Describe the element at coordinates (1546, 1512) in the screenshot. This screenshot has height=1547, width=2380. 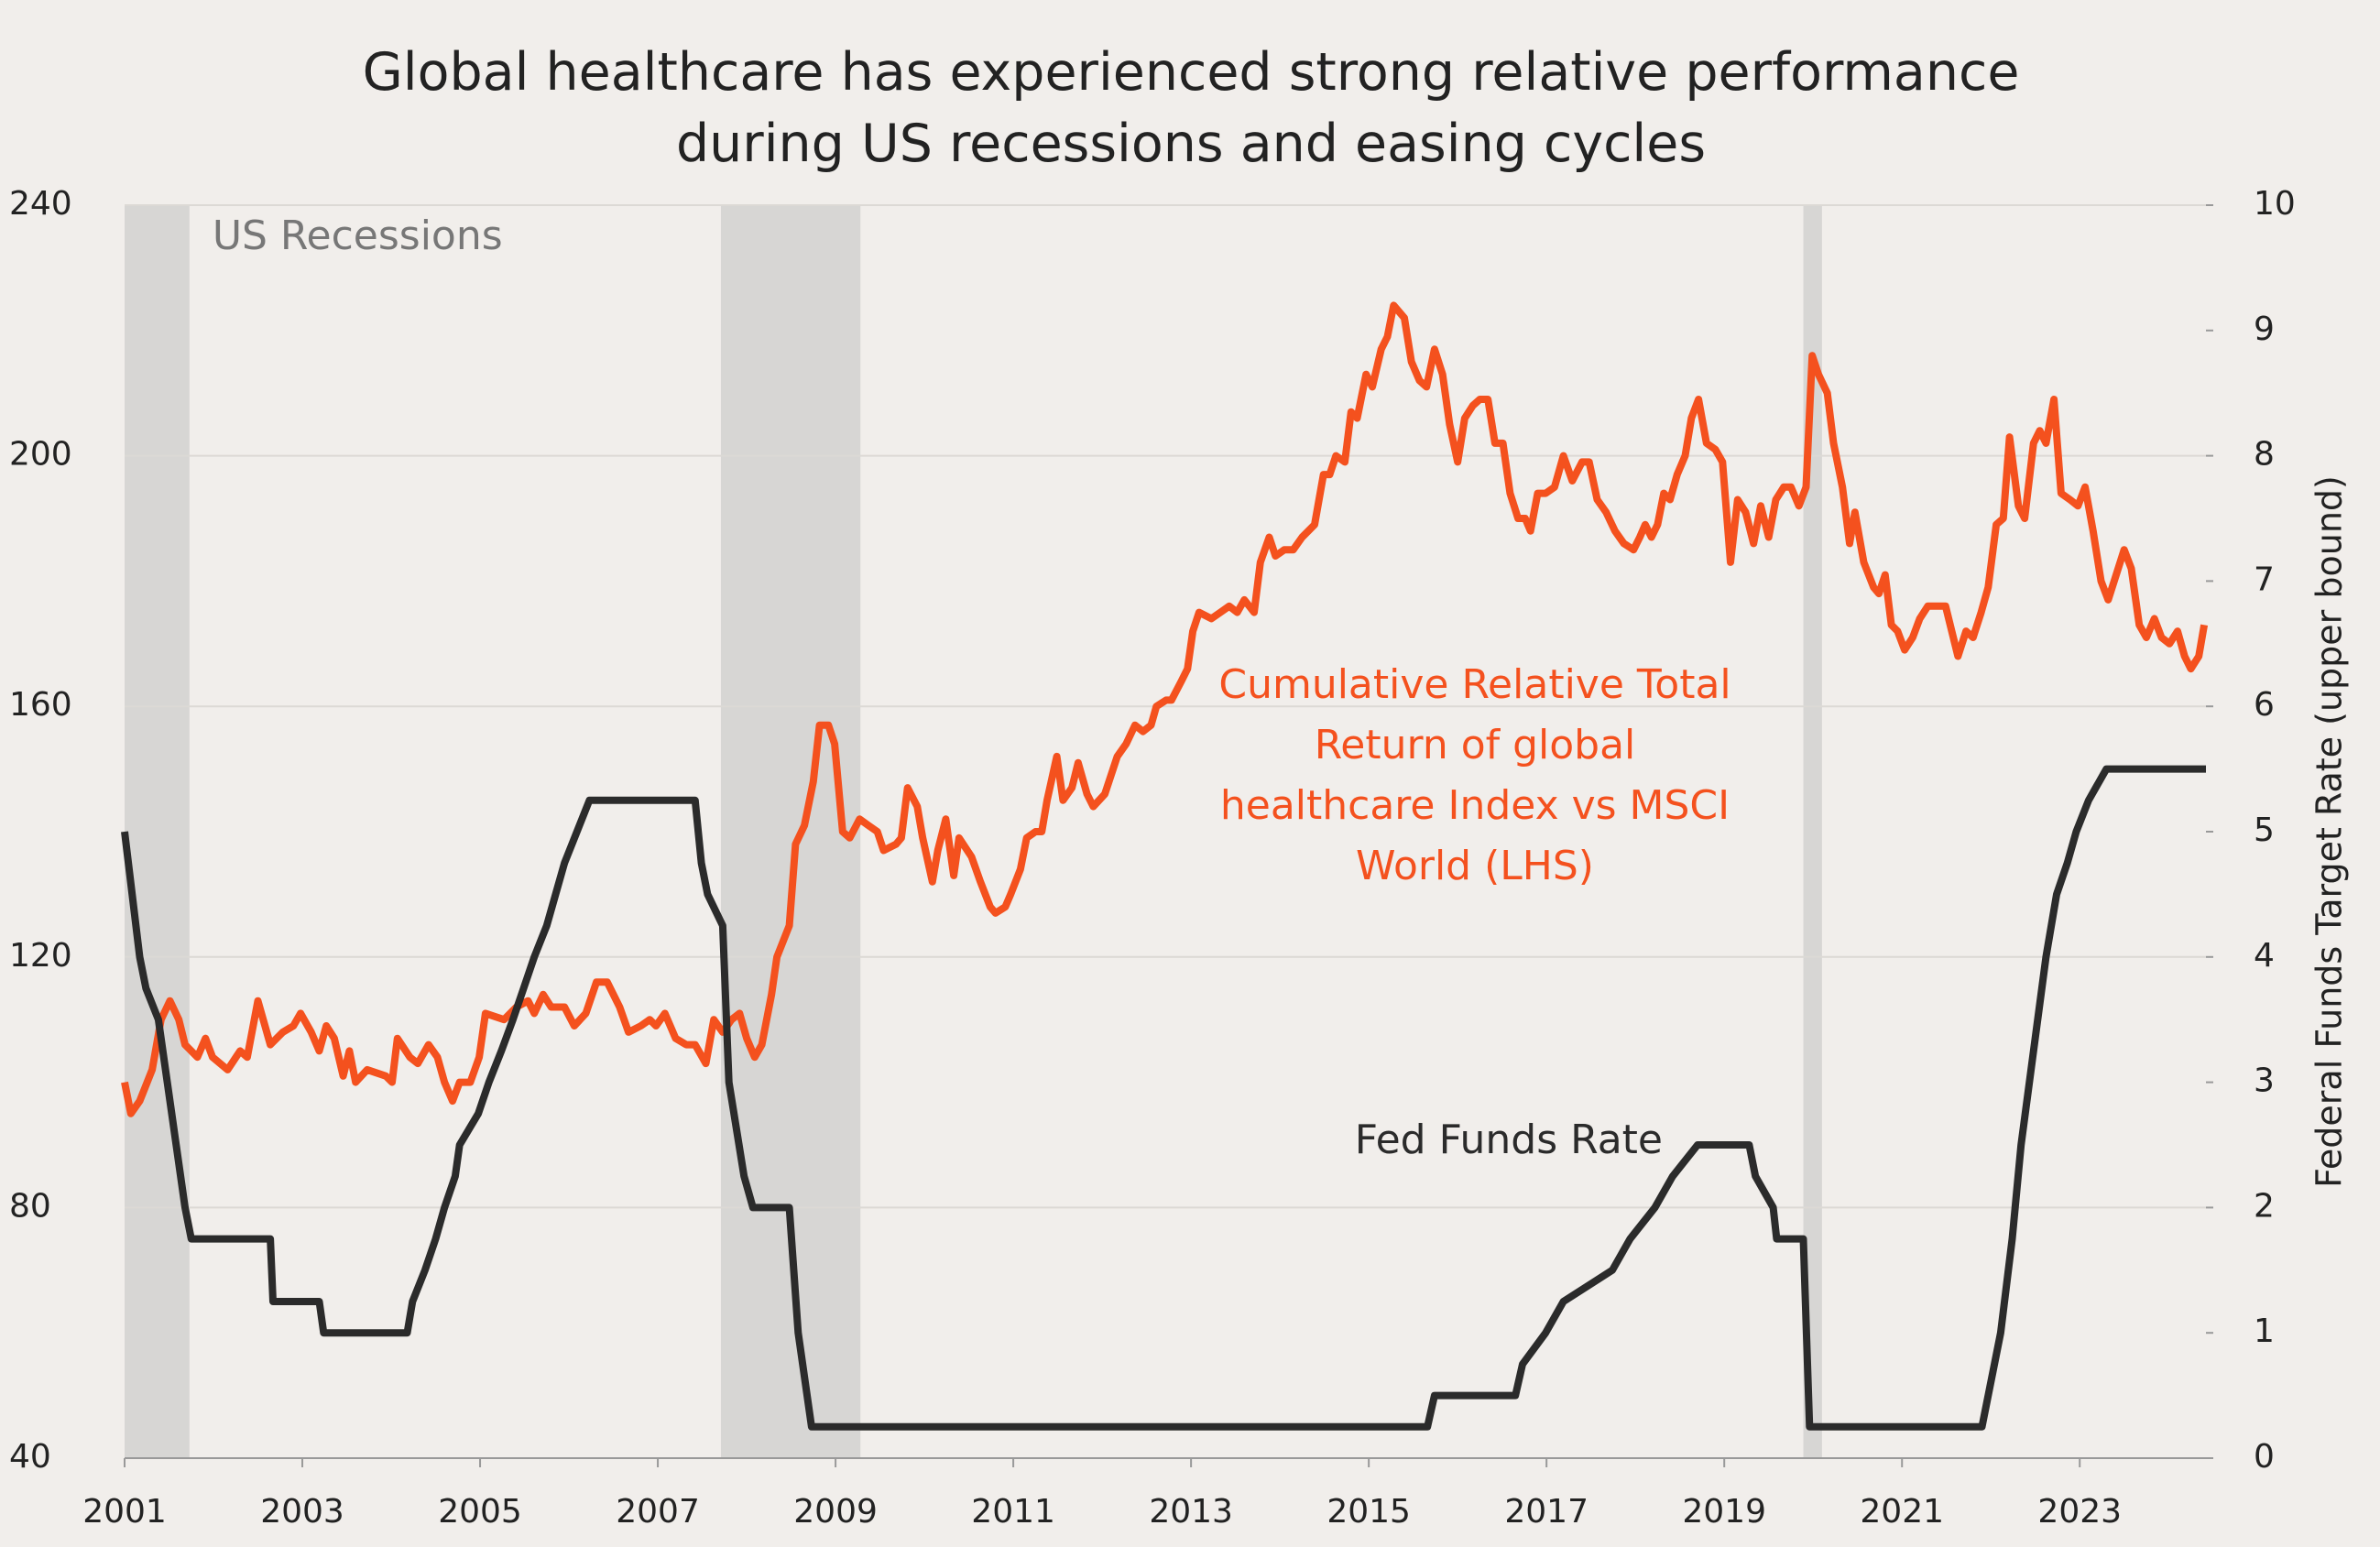
I see `x-tick-label: 2017` at that location.